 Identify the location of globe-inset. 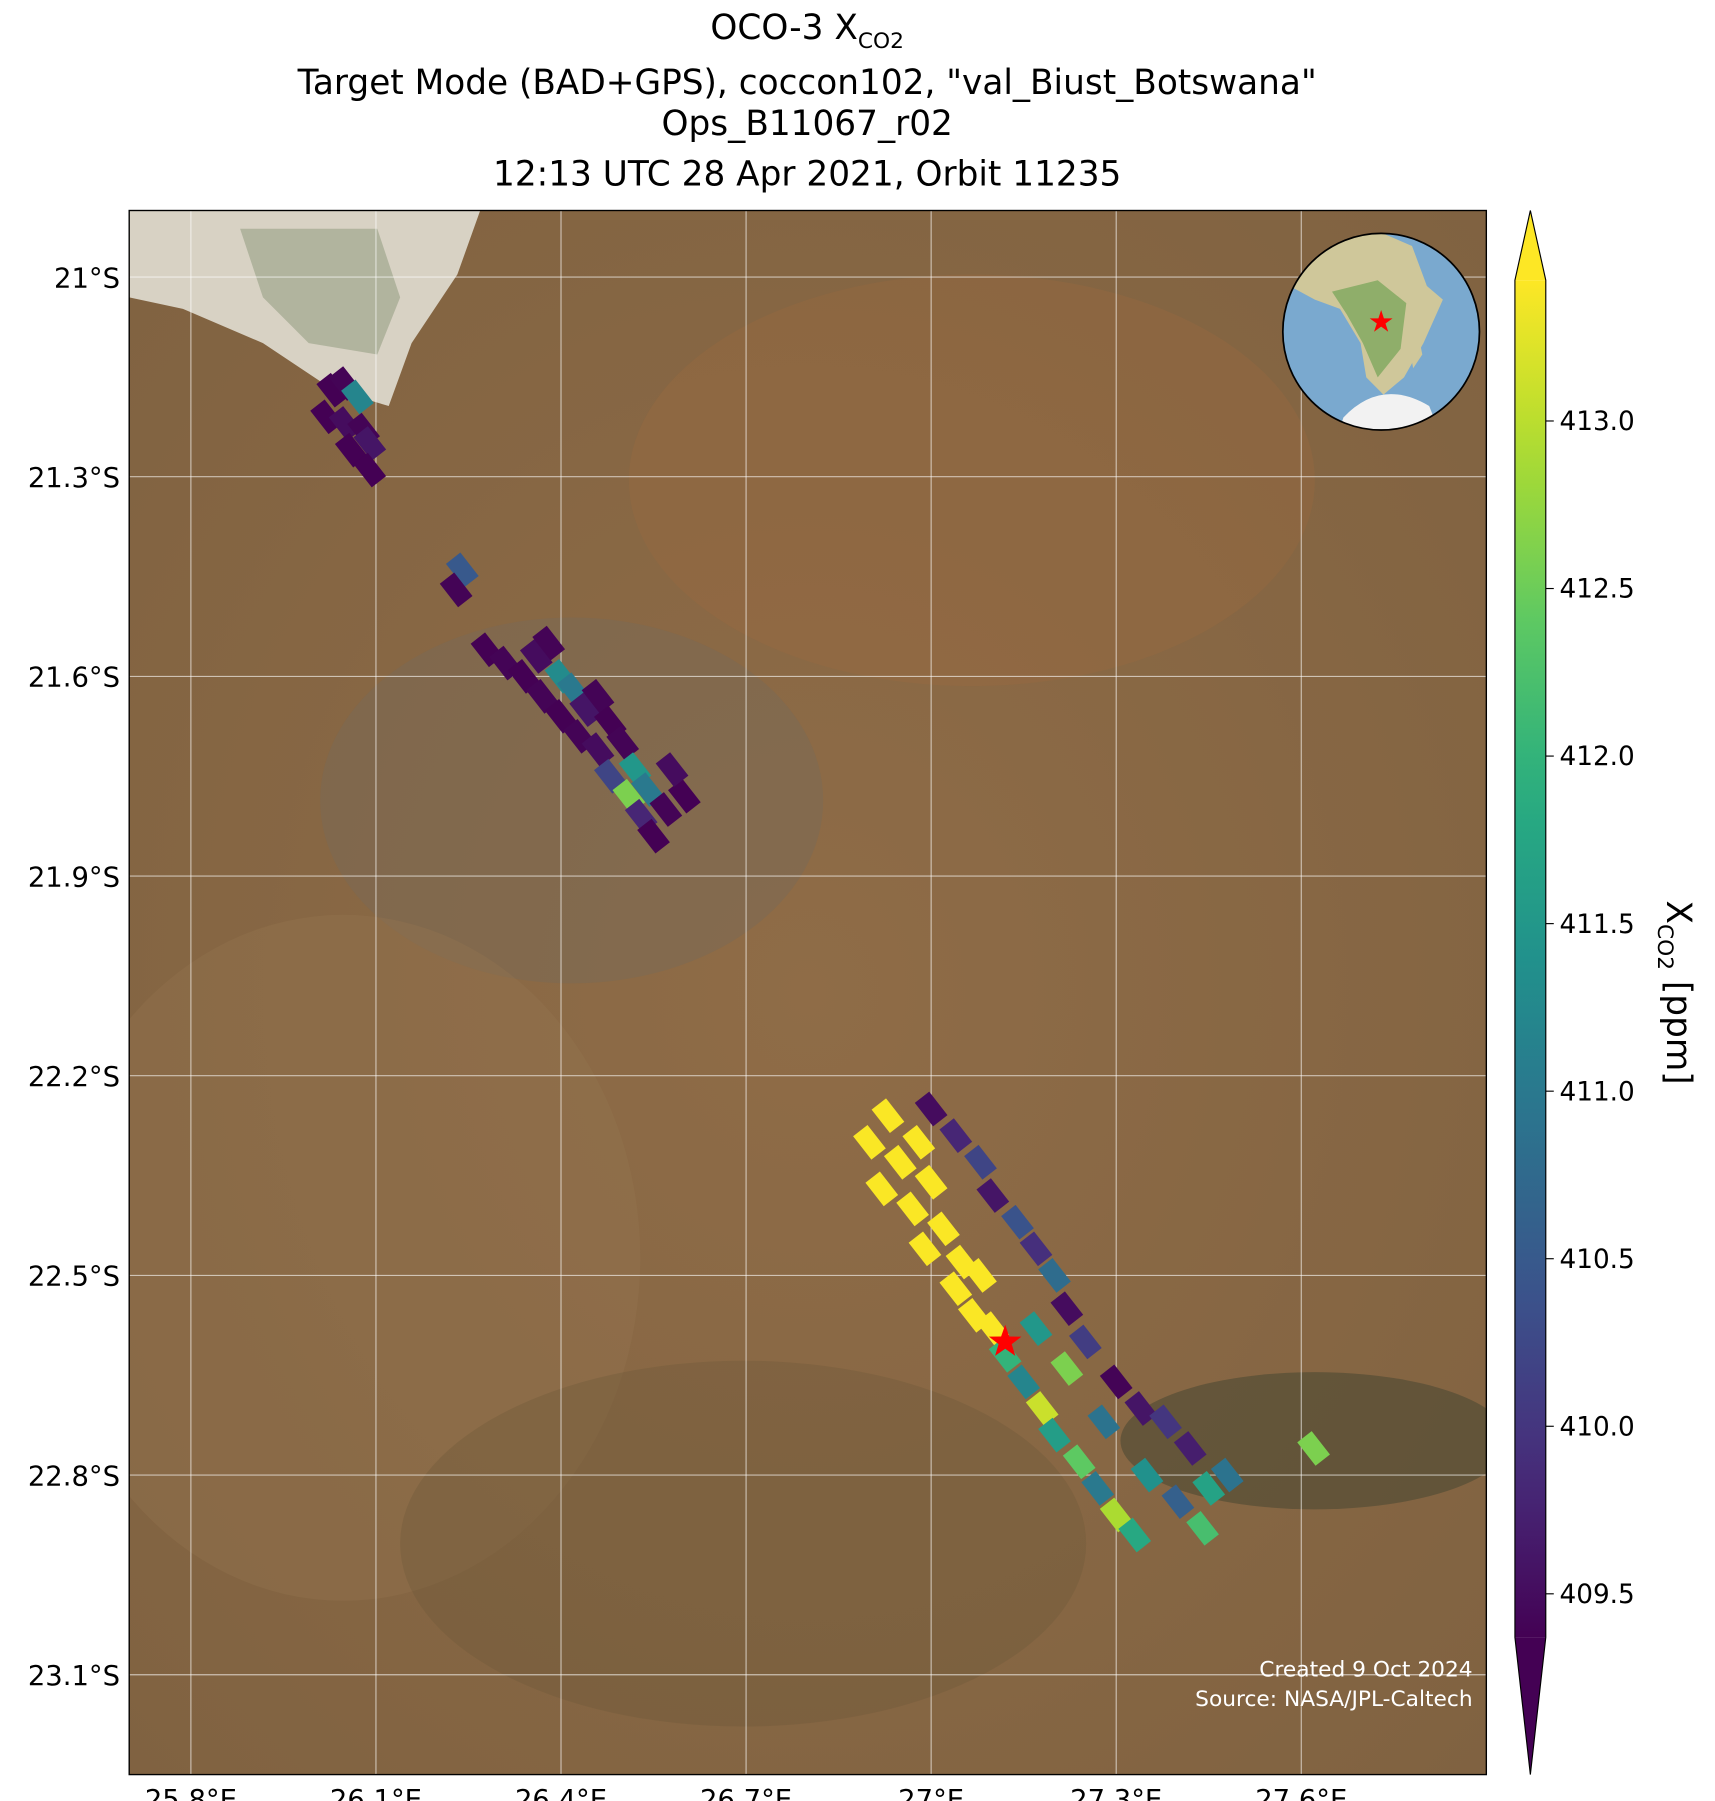
(1381, 331).